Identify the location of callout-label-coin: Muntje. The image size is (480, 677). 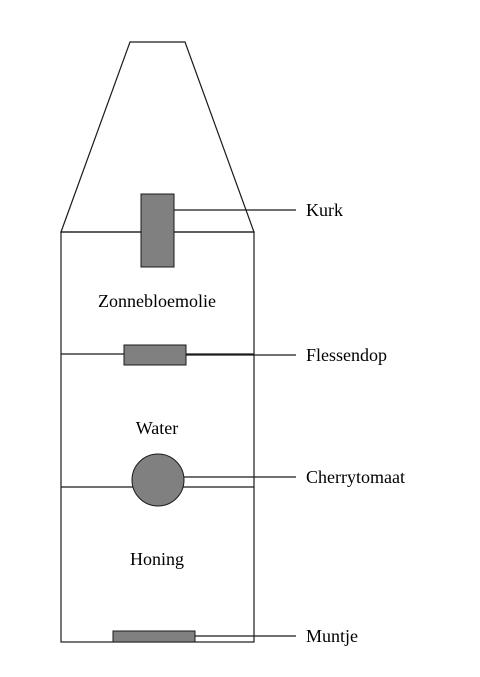
(332, 636).